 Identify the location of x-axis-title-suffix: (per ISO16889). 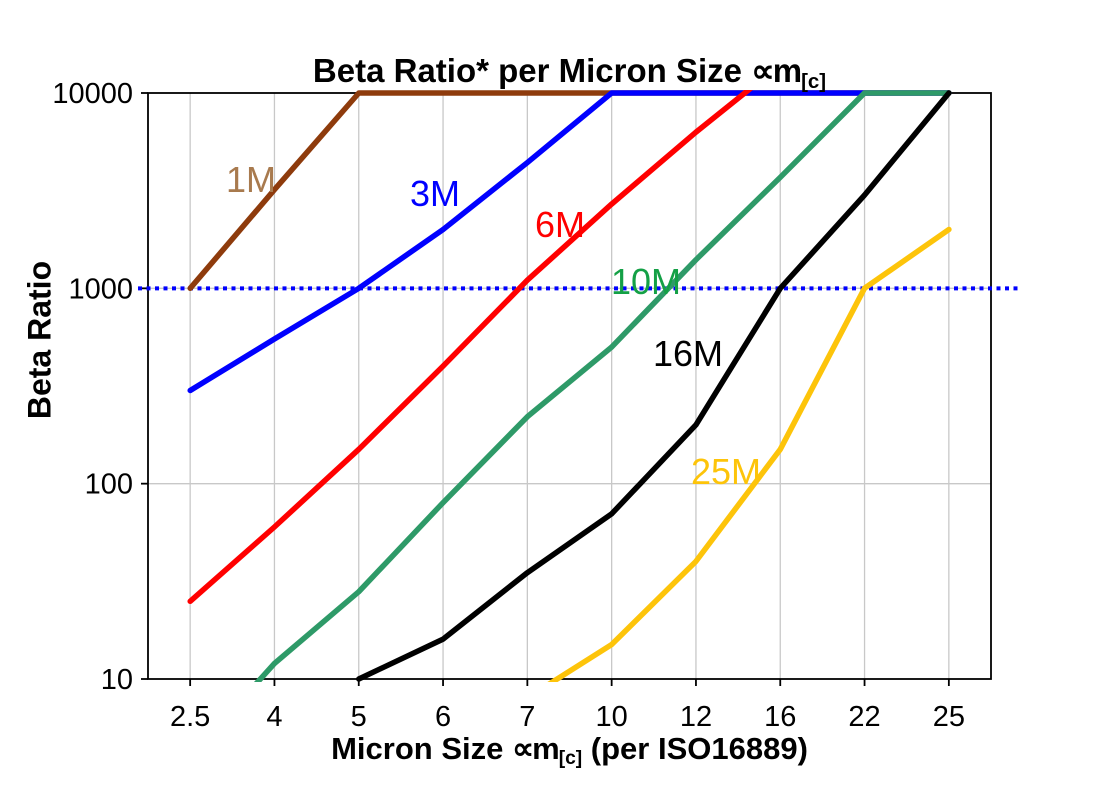
(695, 748).